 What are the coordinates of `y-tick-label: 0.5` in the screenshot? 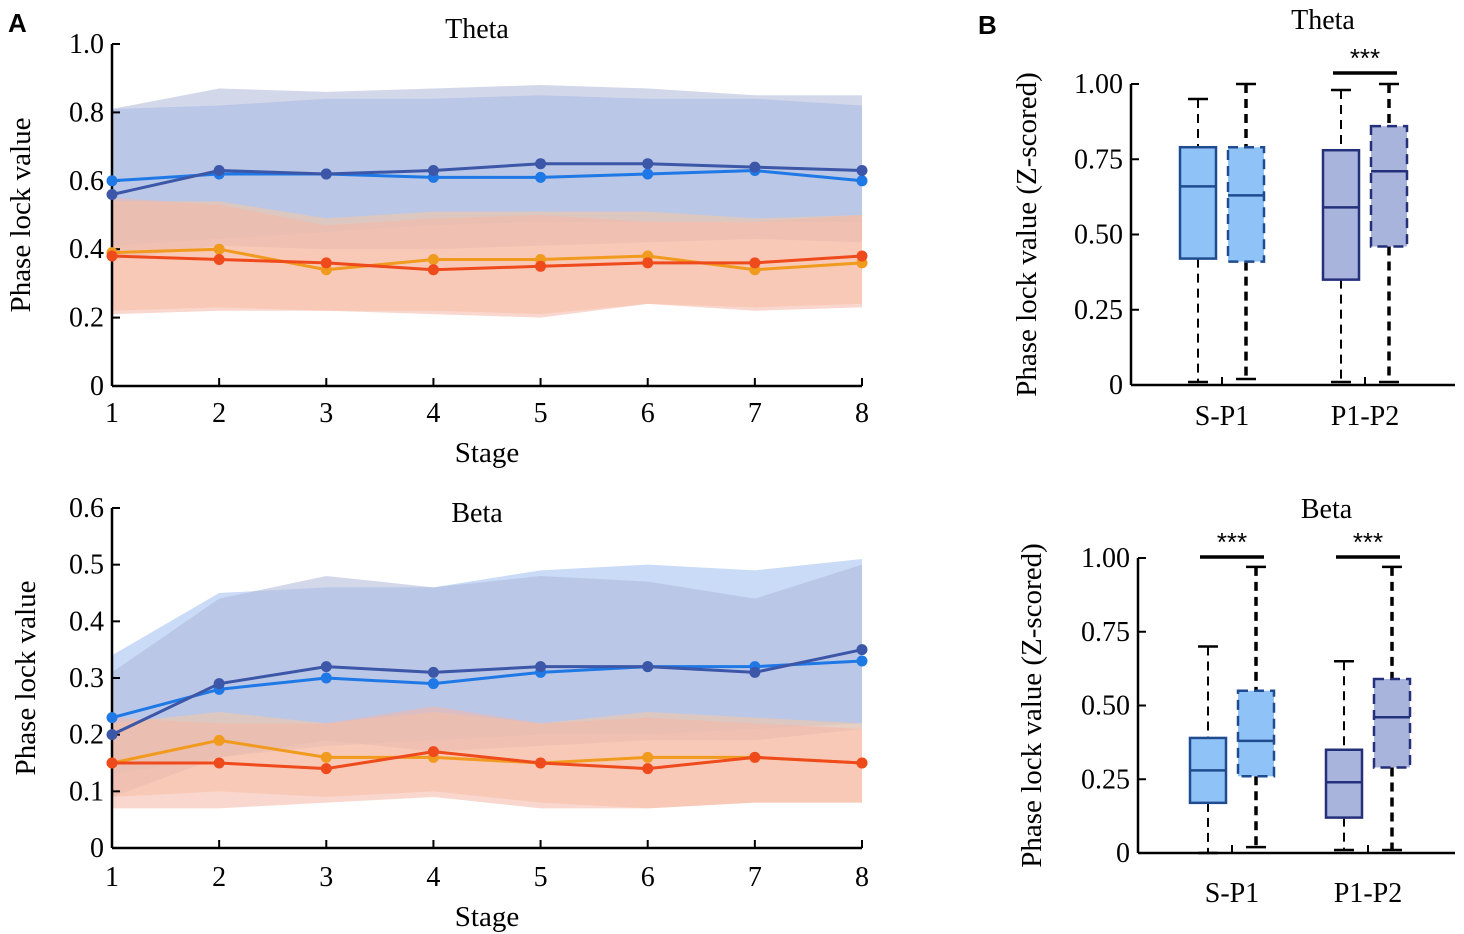 It's located at (86, 565).